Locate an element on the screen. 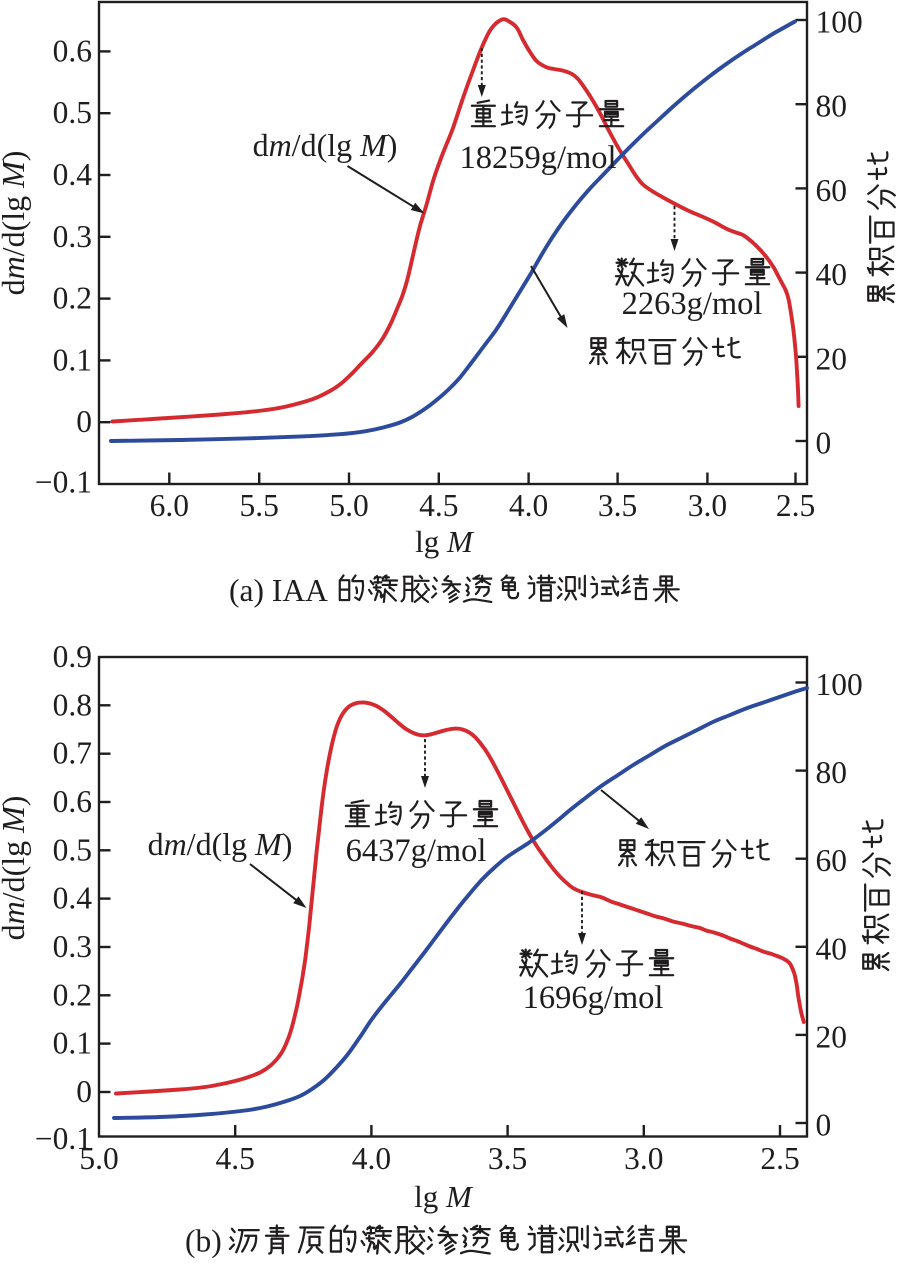 The image size is (900, 1273). svg-text: 1696g/mol is located at coordinates (593, 998).